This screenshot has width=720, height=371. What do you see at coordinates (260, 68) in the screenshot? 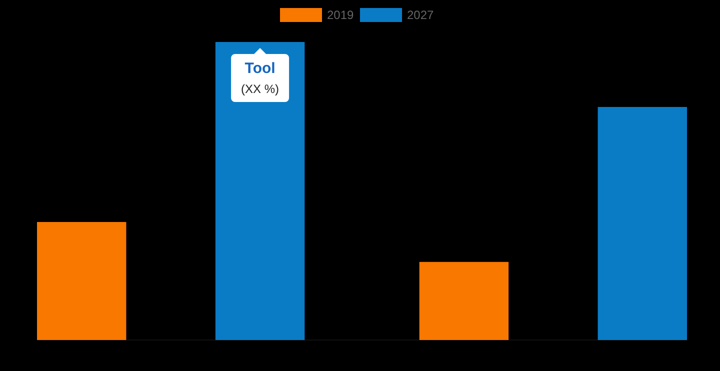
I see `annotation: Tool` at bounding box center [260, 68].